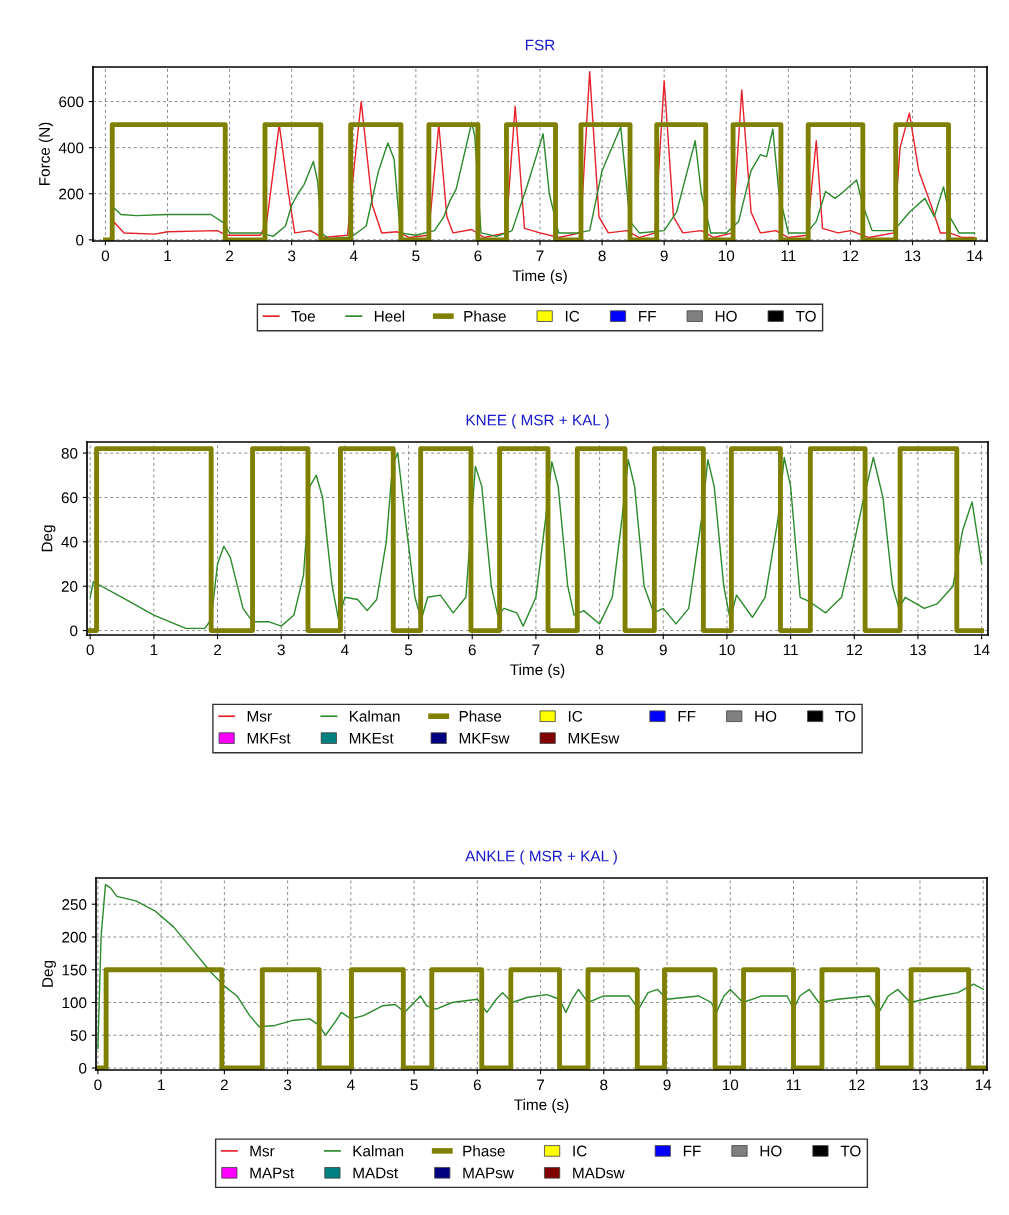  Describe the element at coordinates (74, 904) in the screenshot. I see `y-tick-label: 250` at that location.